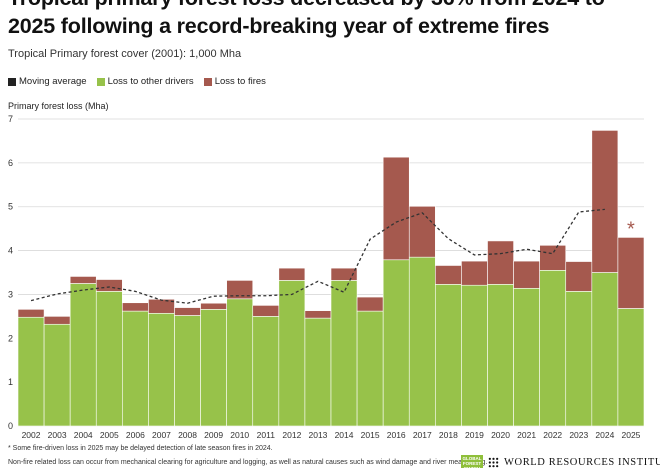 The height and width of the screenshot is (471, 660). I want to click on x-tick-2020: 2020, so click(500, 435).